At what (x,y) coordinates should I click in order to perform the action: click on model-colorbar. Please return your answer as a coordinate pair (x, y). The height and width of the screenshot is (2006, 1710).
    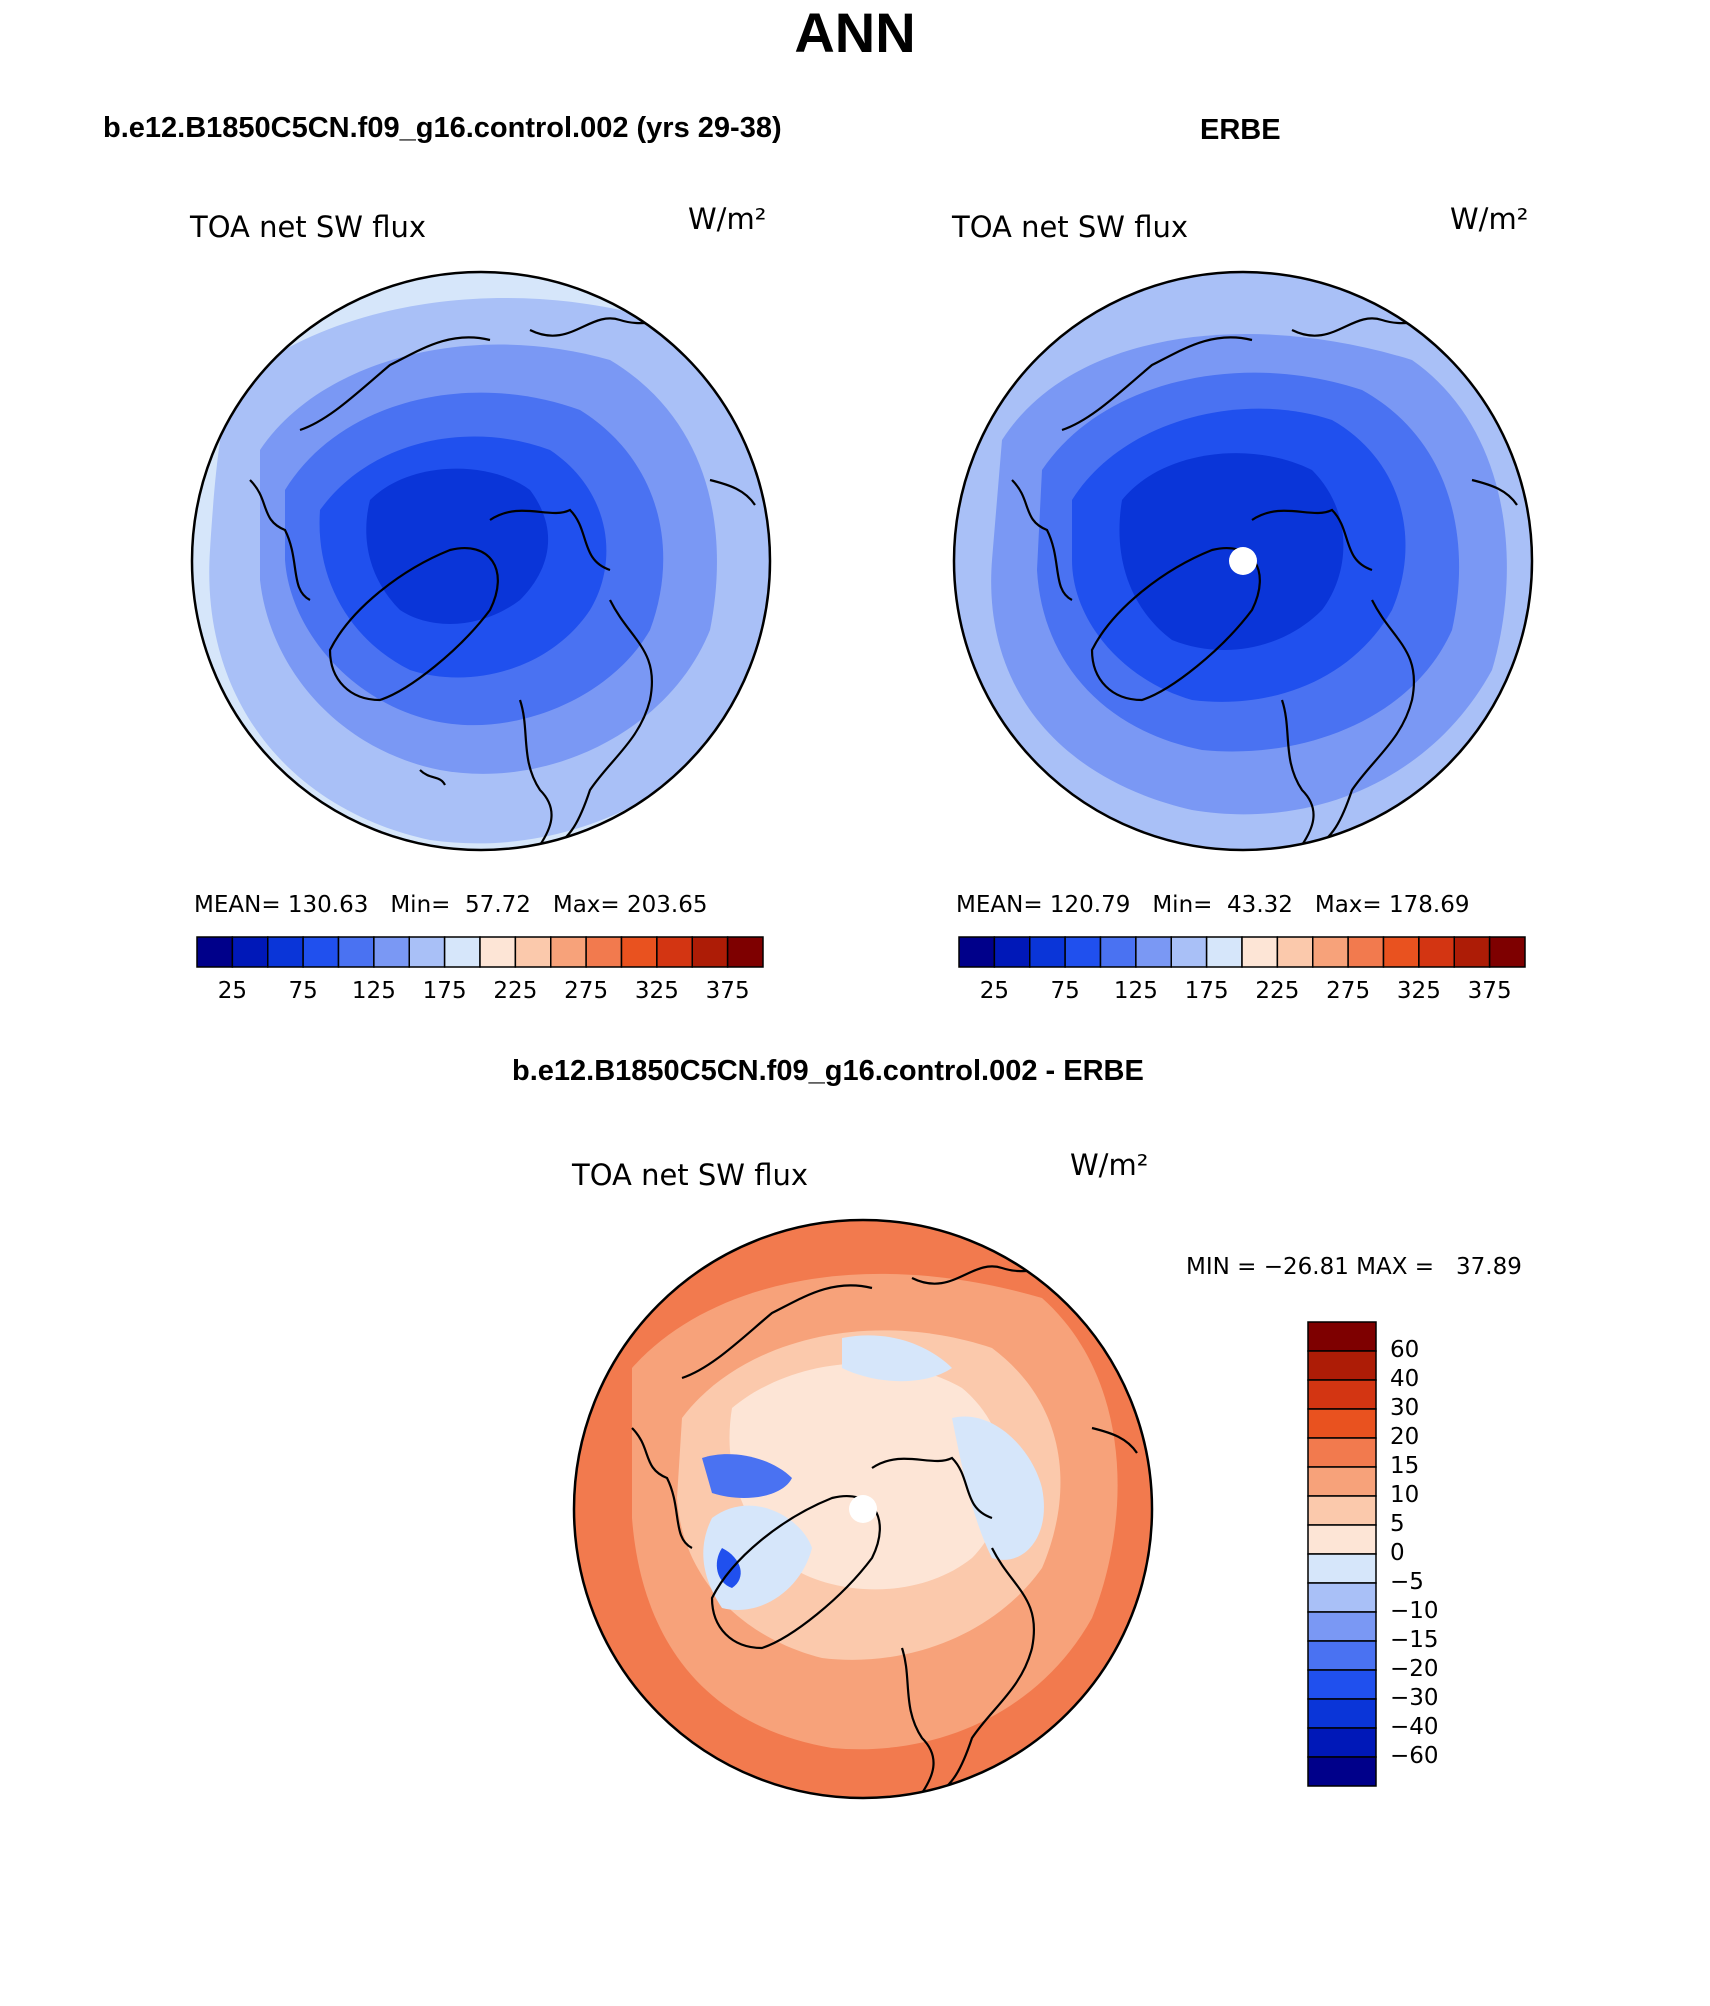
    Looking at the image, I should click on (480, 952).